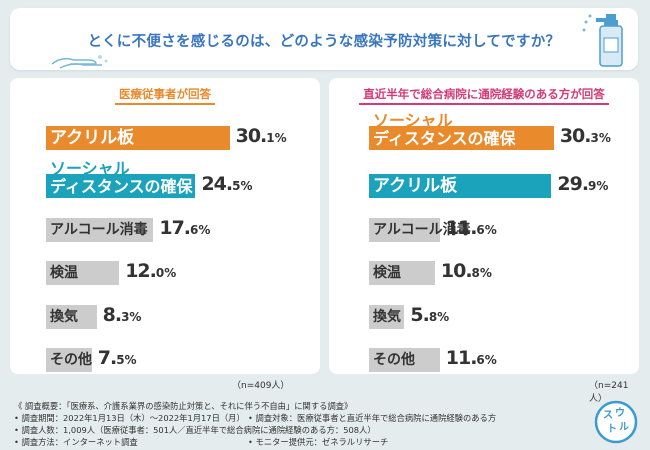 Image resolution: width=650 pixels, height=450 pixels. What do you see at coordinates (624, 427) in the screenshot?
I see `logo-char-4: ル` at bounding box center [624, 427].